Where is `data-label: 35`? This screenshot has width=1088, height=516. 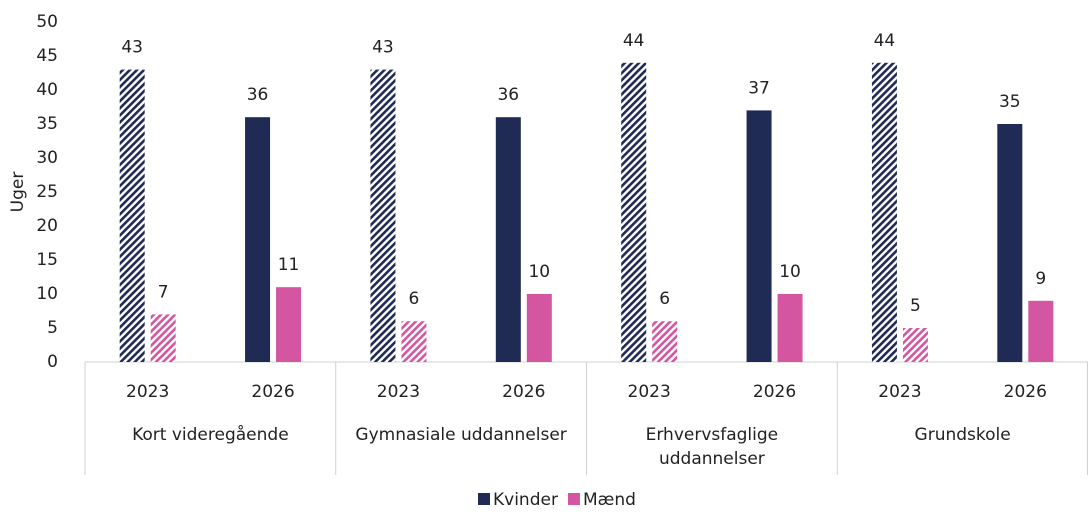
data-label: 35 is located at coordinates (1010, 102).